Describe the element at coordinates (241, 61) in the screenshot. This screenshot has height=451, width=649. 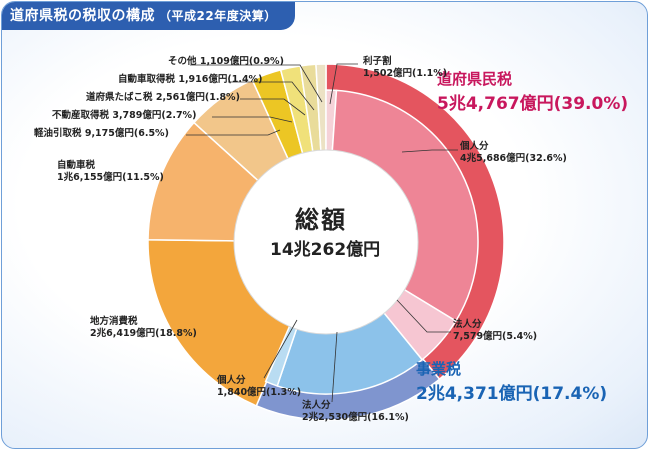
I see `label-sonota-value: 1,109億円(0.9%)` at that location.